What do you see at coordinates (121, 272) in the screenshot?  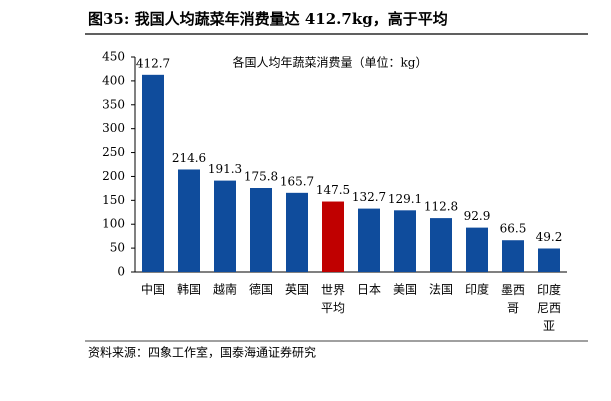 I see `y-tick-label: 0` at bounding box center [121, 272].